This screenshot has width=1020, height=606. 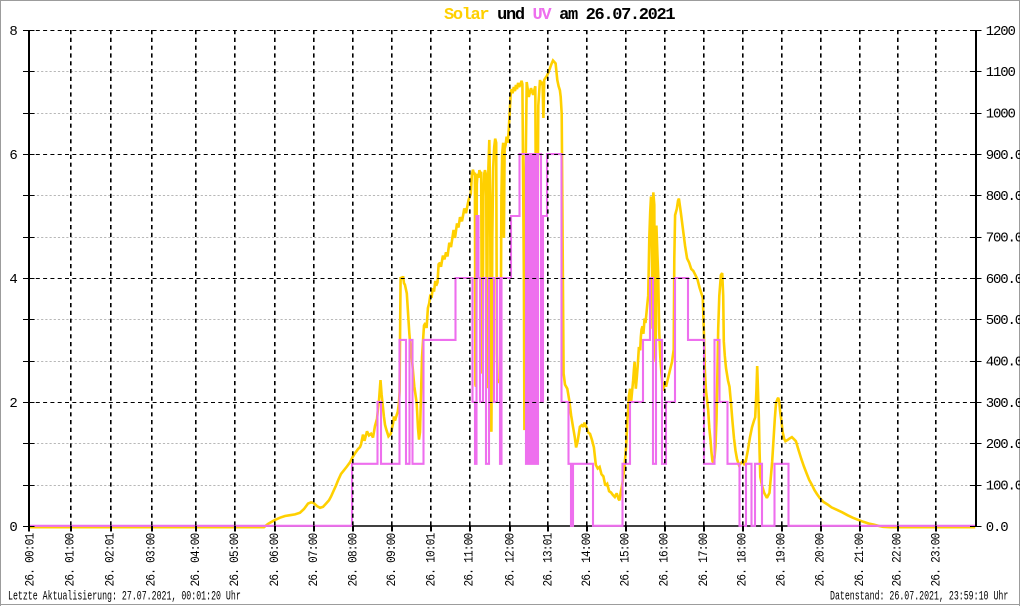 I want to click on svg-text: 26. 22:00, so click(x=897, y=560).